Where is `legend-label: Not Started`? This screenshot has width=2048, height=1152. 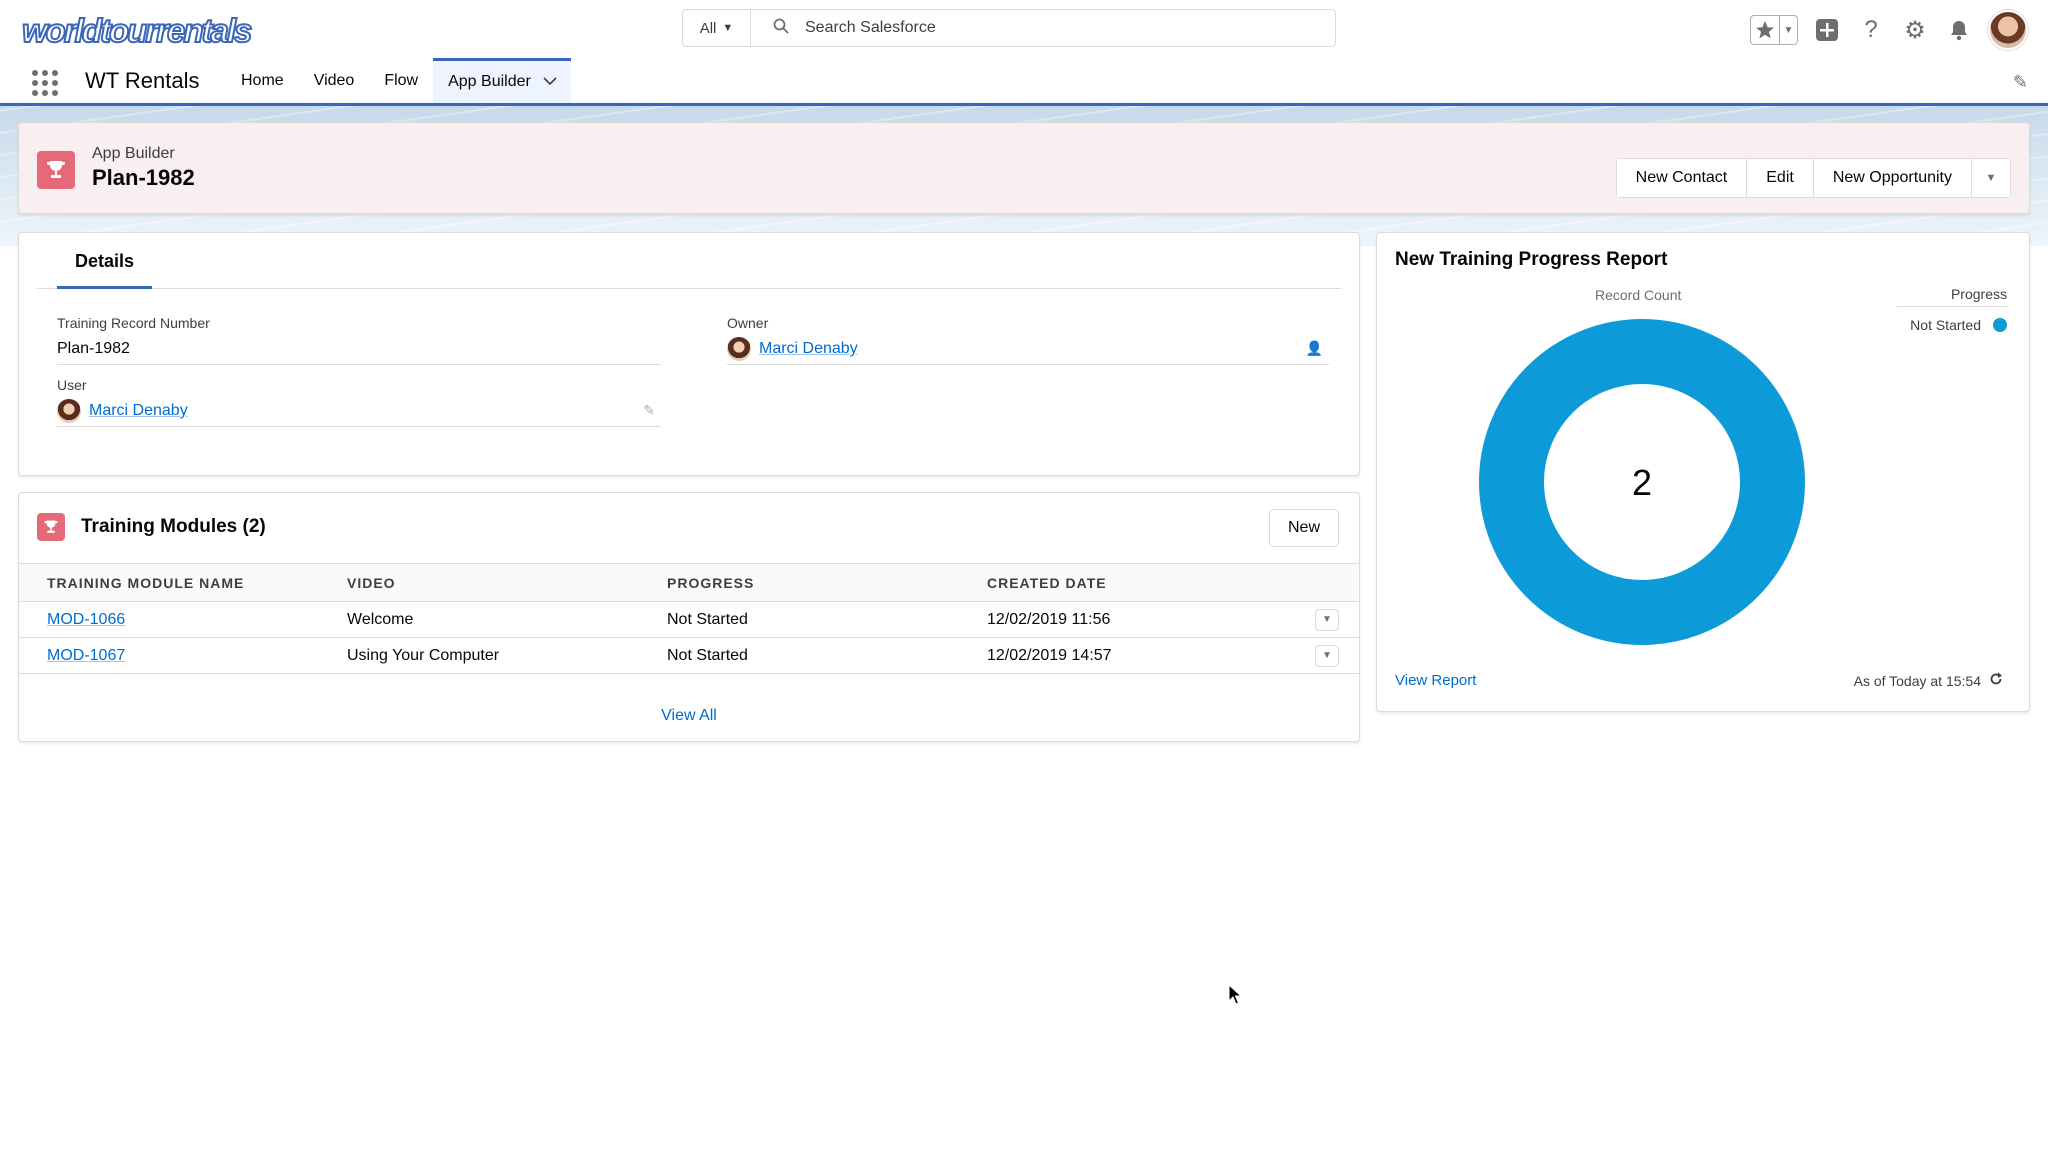
legend-label: Not Started is located at coordinates (1945, 325).